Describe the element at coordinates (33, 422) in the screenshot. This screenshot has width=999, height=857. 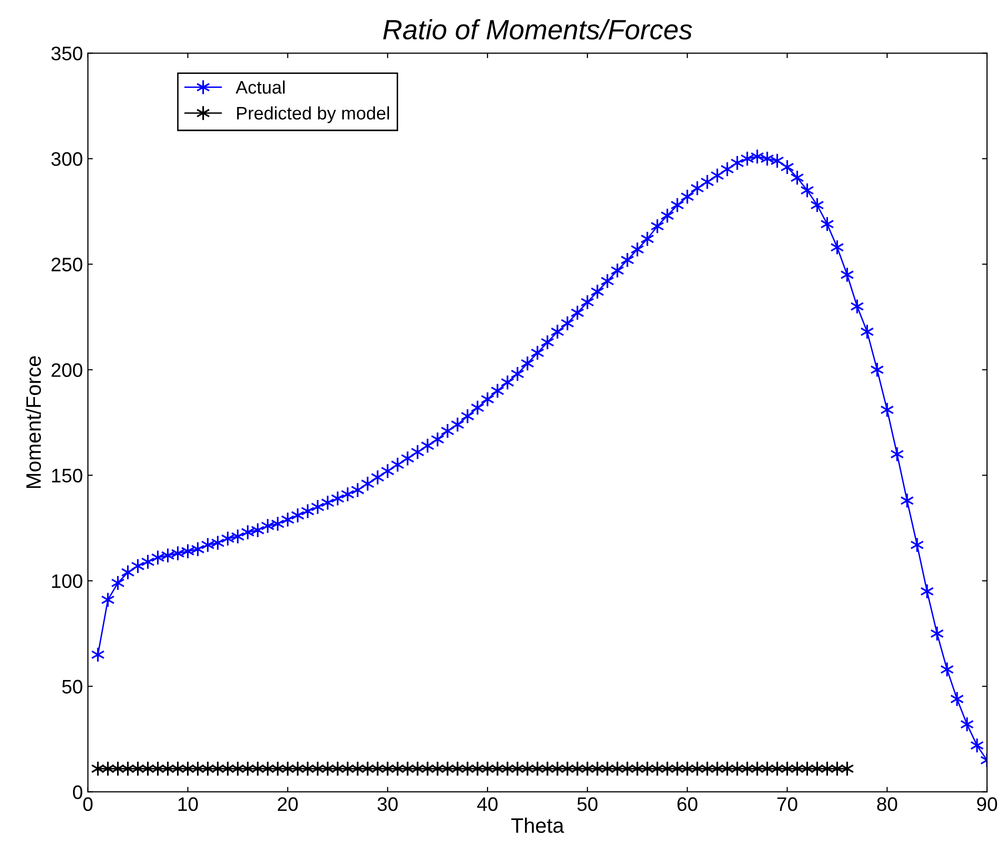
I see `y-axis-title: Moment/Force` at that location.